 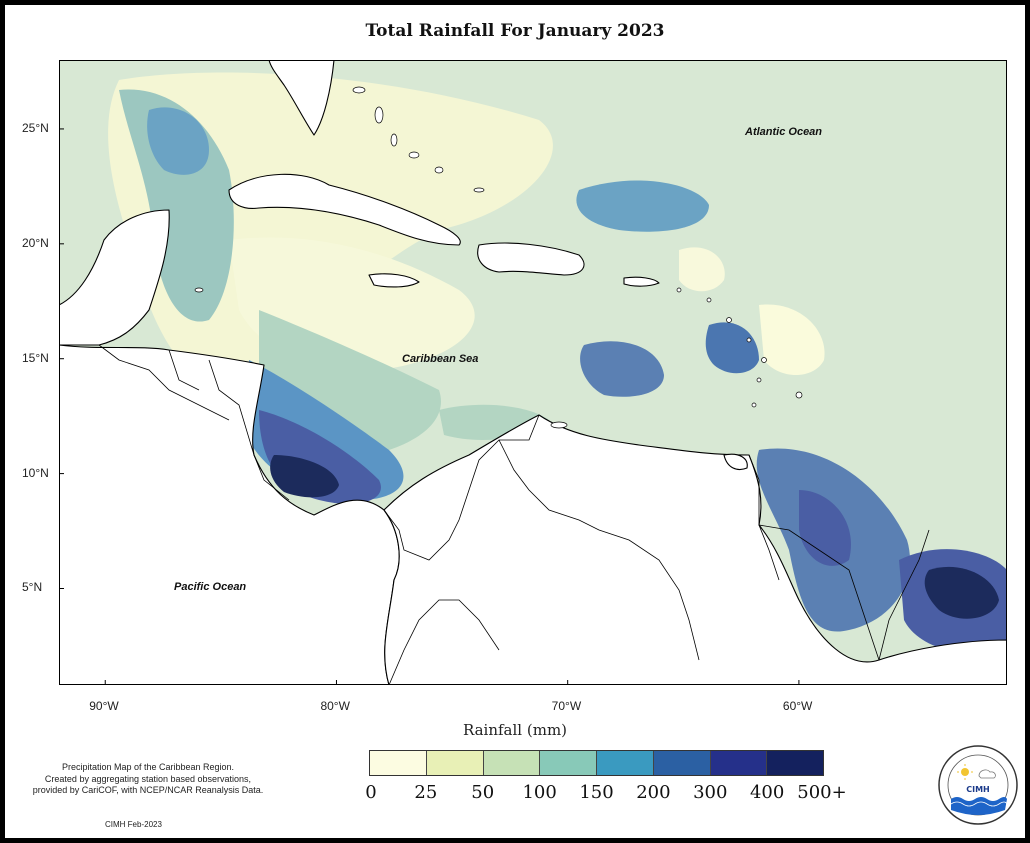 What do you see at coordinates (822, 792) in the screenshot?
I see `legend-break-label: 500+` at bounding box center [822, 792].